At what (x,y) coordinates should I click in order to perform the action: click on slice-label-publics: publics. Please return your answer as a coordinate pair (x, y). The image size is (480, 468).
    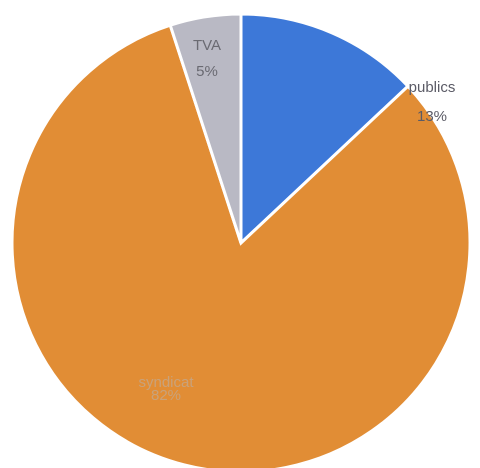
    Looking at the image, I should click on (432, 87).